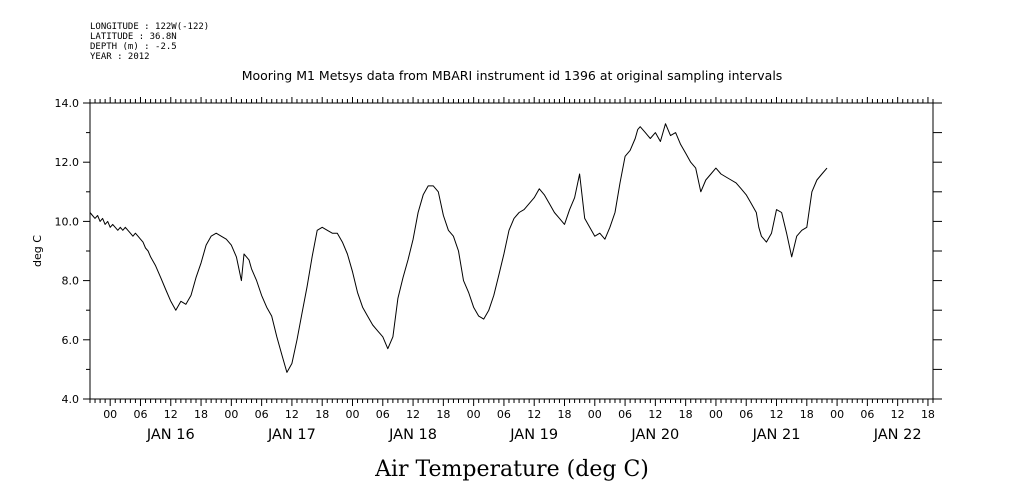 The height and width of the screenshot is (504, 1009). Describe the element at coordinates (67, 162) in the screenshot. I see `y-tick-label: 12.0` at that location.